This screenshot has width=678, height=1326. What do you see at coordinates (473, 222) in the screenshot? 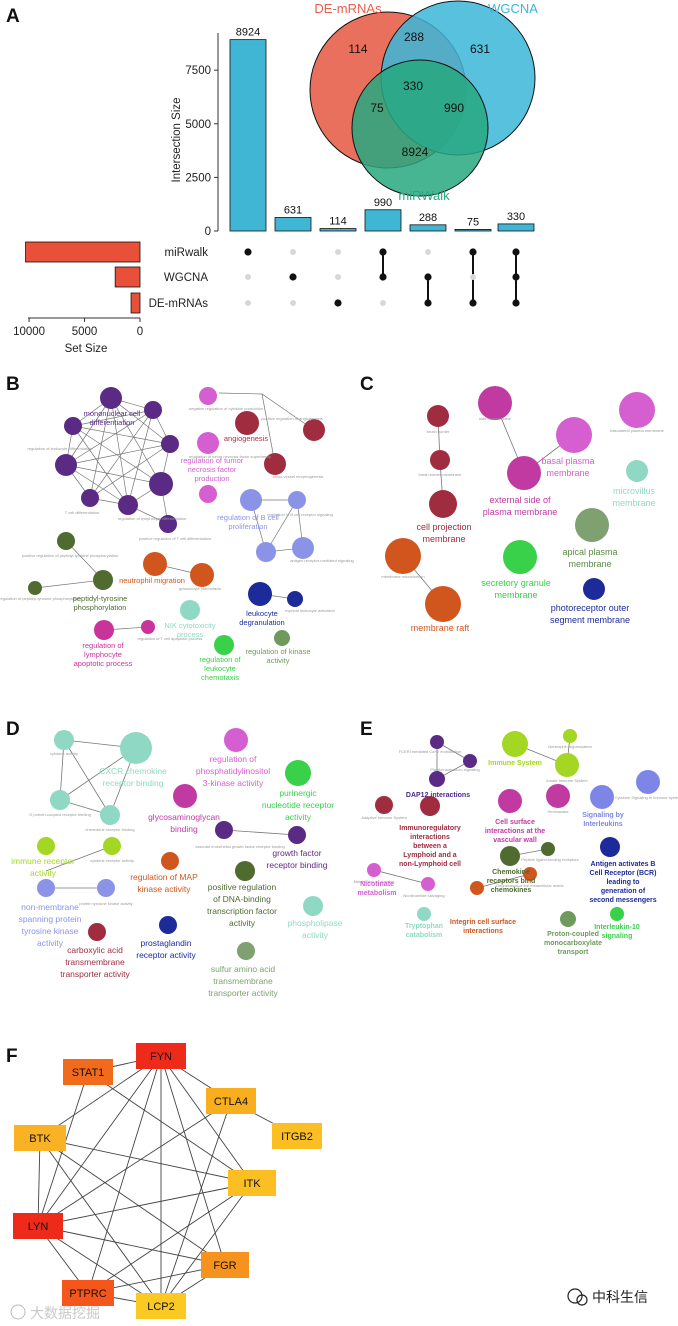
I see `upset-bar-value: 75` at bounding box center [473, 222].